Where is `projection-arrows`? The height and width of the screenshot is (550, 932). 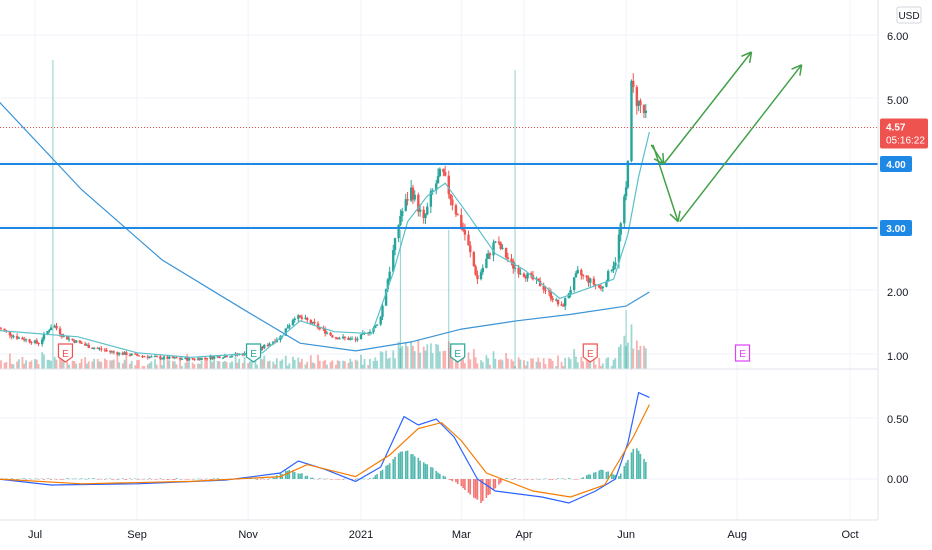
projection-arrows is located at coordinates (726, 137).